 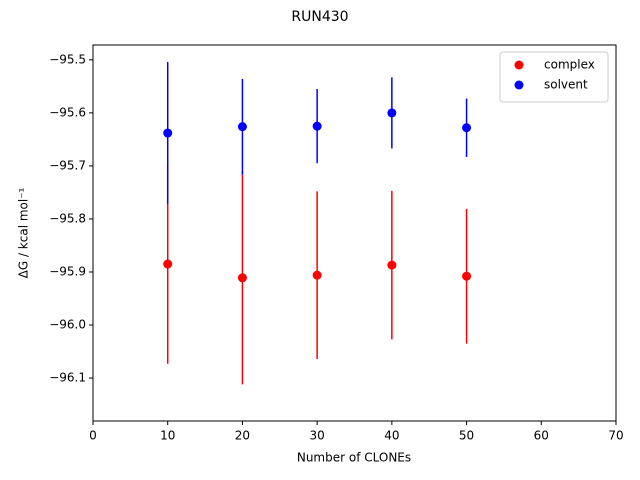 I want to click on y-tick-label: −96.1, so click(x=67, y=378).